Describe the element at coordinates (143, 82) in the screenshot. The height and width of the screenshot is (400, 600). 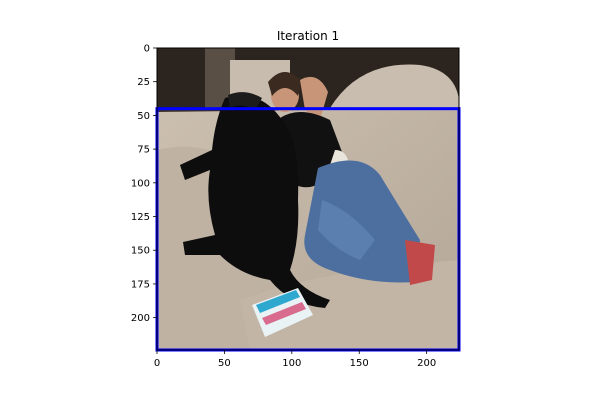
I see `y-tick-label: 25` at that location.